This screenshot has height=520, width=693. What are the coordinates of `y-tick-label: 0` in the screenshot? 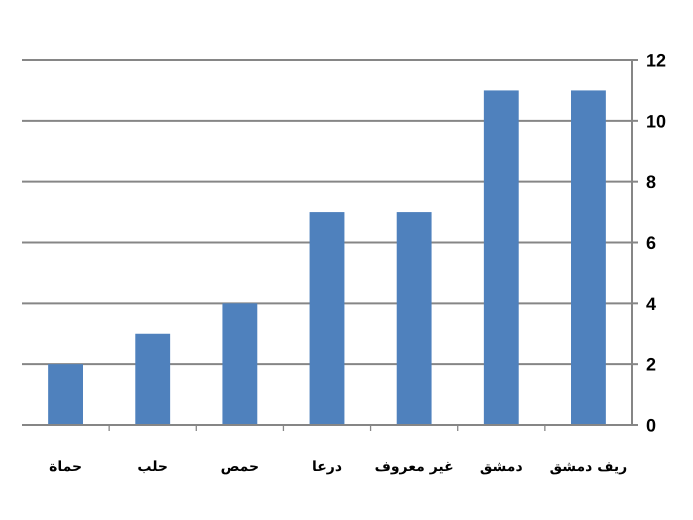 It's located at (651, 426).